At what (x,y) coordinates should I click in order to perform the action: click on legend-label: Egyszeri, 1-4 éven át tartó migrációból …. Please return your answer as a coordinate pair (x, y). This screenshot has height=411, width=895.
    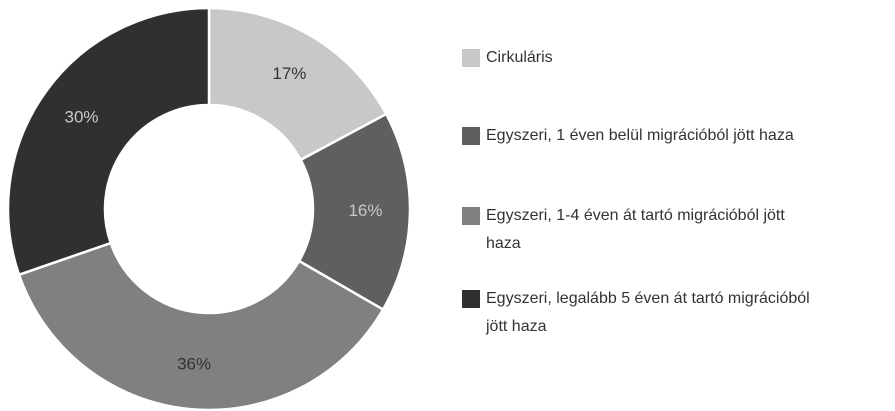
    Looking at the image, I should click on (635, 229).